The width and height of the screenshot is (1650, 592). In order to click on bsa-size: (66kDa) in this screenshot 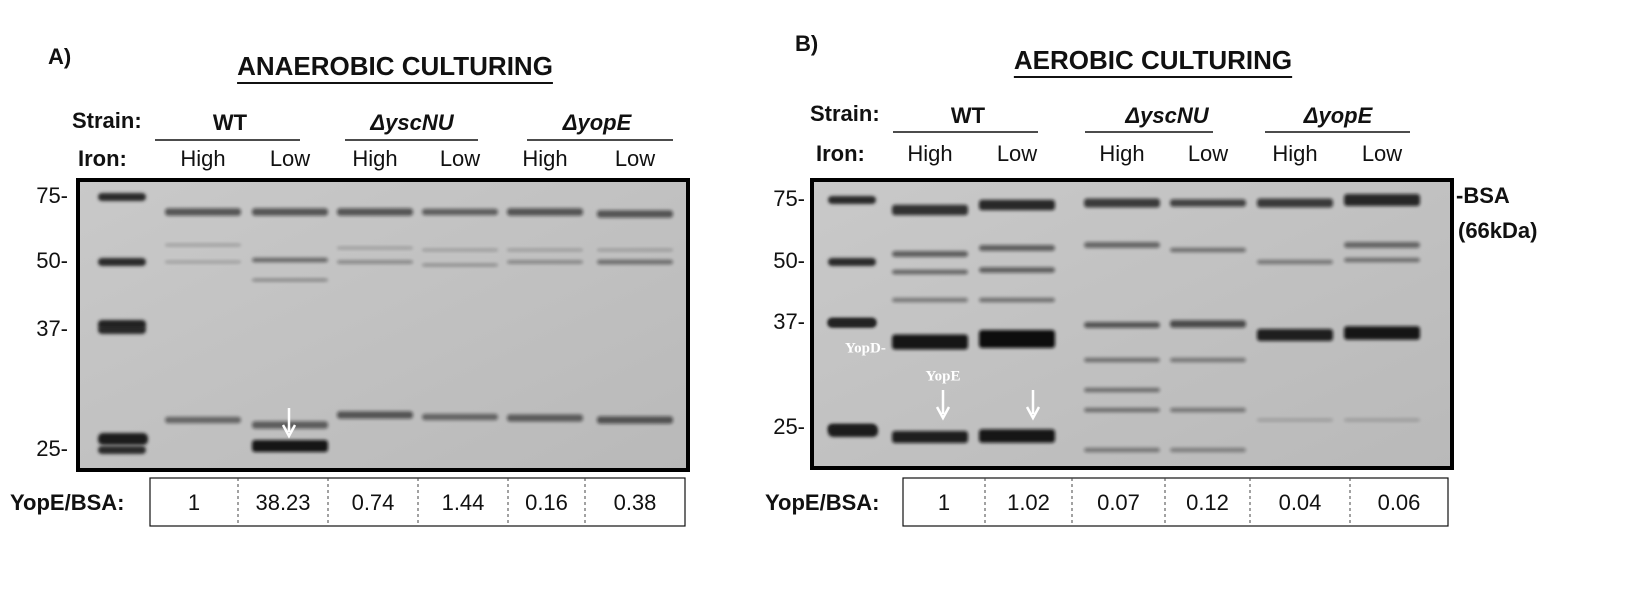, I will do `click(1497, 230)`.